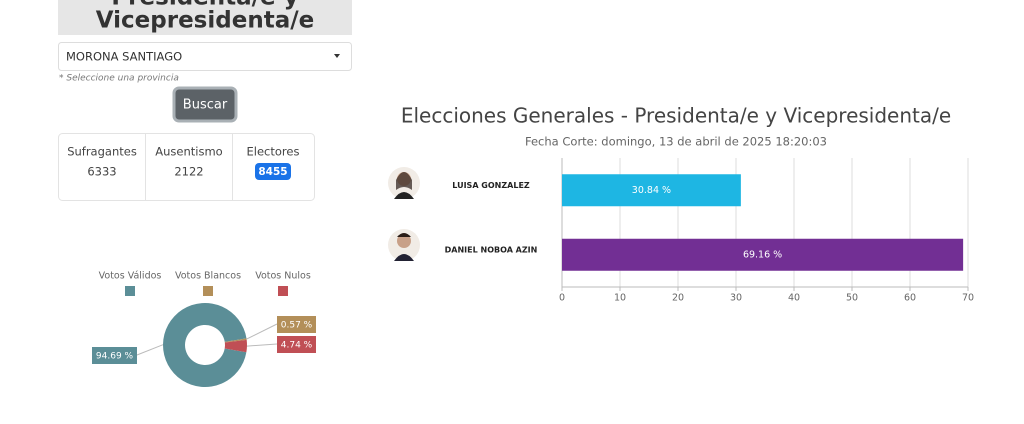  I want to click on header-box, so click(205, 17).